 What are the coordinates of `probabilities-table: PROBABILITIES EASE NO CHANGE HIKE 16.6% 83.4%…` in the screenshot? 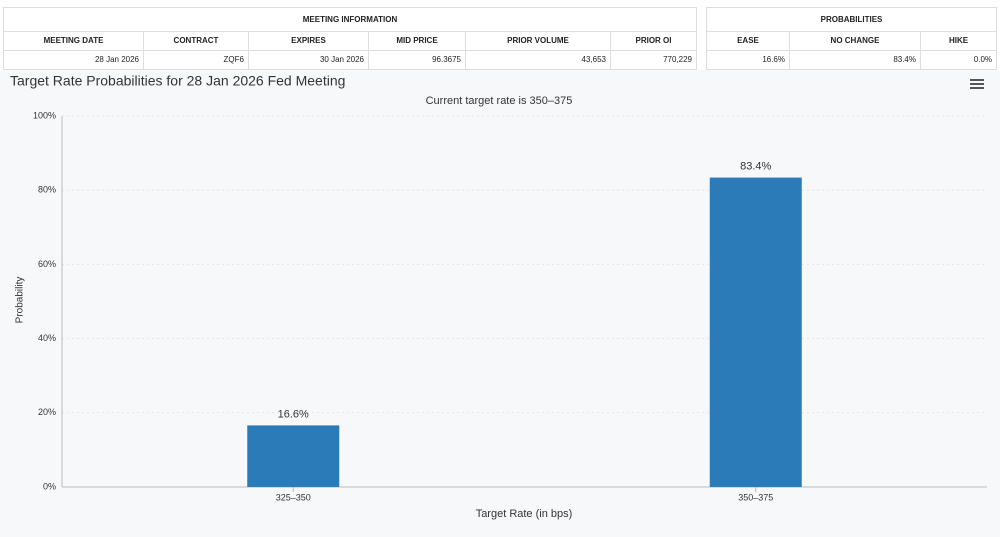 It's located at (851, 38).